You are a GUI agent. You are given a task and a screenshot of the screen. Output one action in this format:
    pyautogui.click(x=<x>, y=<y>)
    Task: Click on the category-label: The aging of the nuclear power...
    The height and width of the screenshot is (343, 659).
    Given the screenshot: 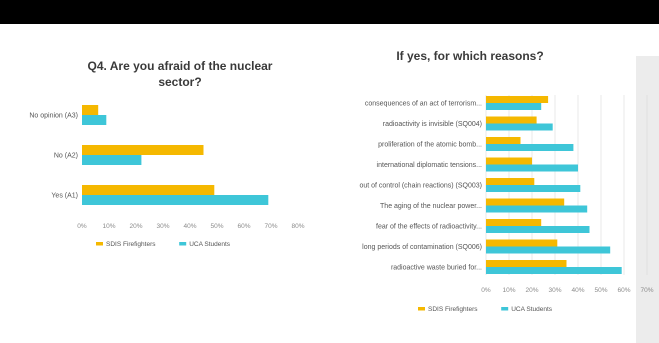 What is the action you would take?
    pyautogui.click(x=431, y=206)
    